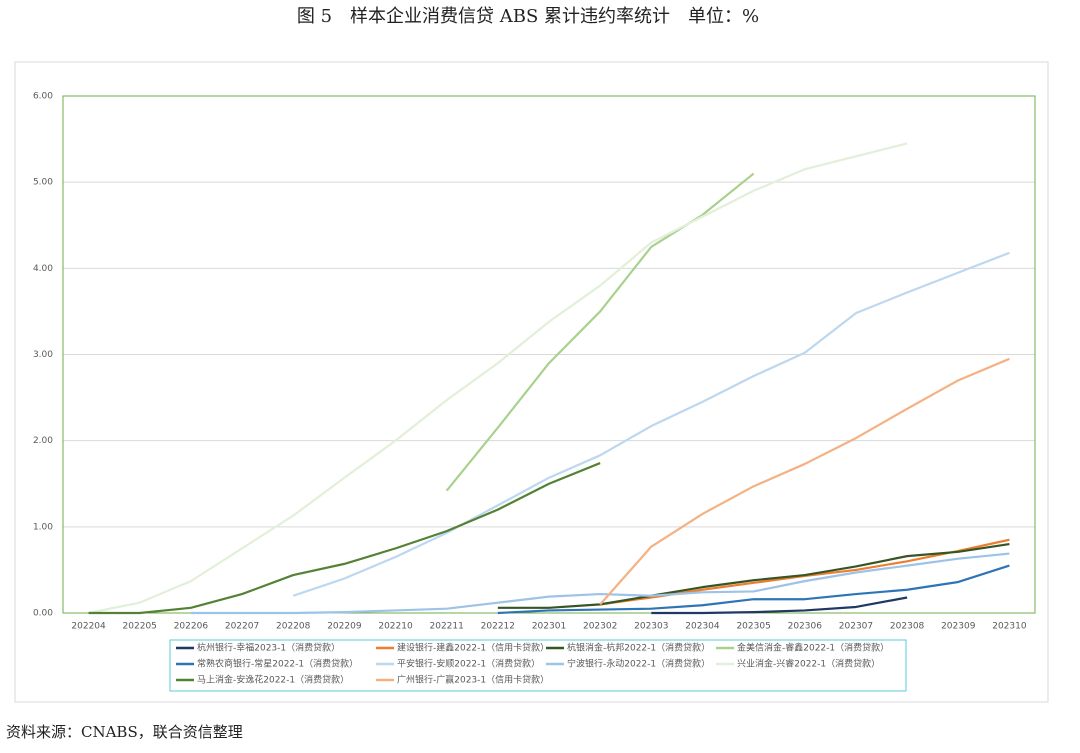  Describe the element at coordinates (600, 627) in the screenshot. I see `x-tick-label: 202302` at that location.